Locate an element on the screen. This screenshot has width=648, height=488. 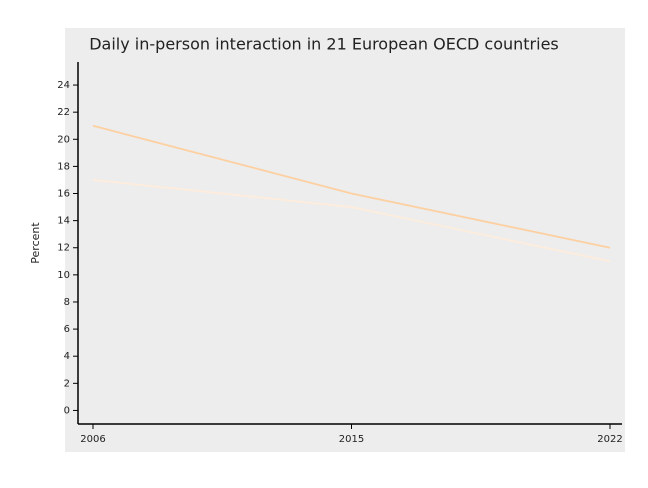
y-tick-label: 4 is located at coordinates (67, 356).